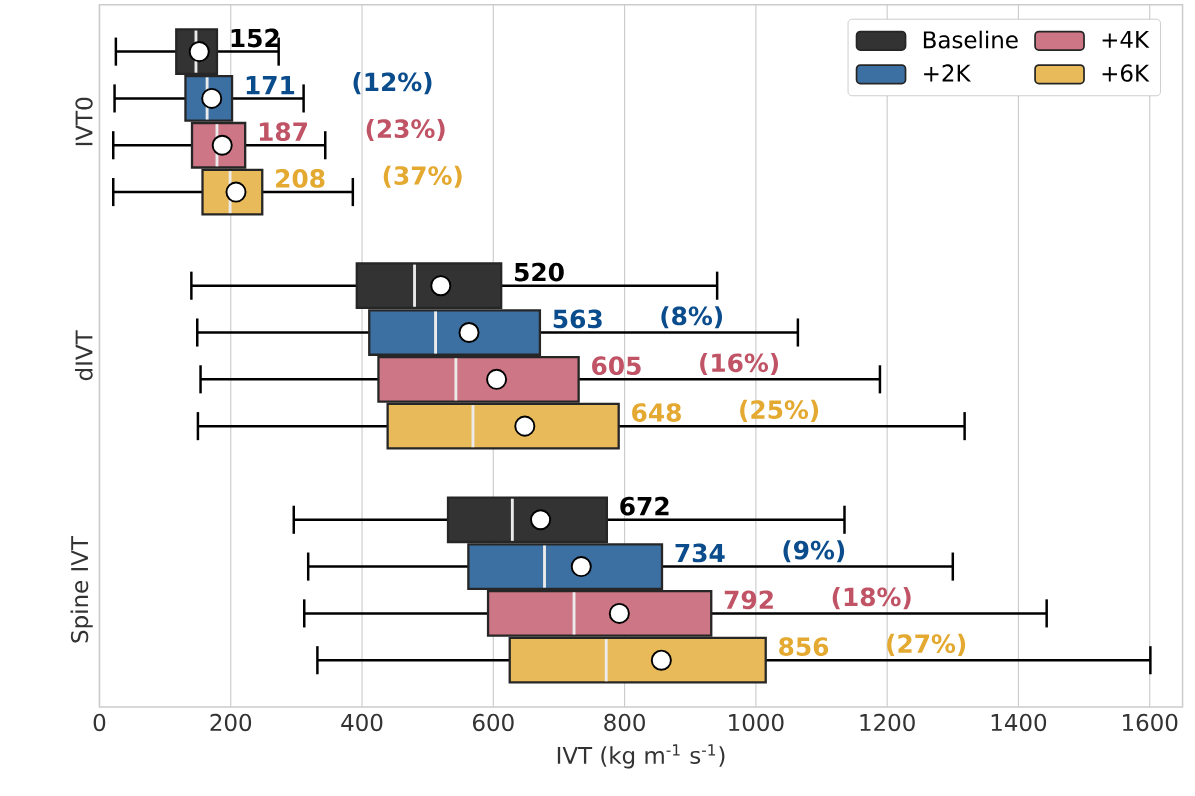 Image resolution: width=1195 pixels, height=796 pixels. I want to click on annotation: (25%), so click(779, 410).